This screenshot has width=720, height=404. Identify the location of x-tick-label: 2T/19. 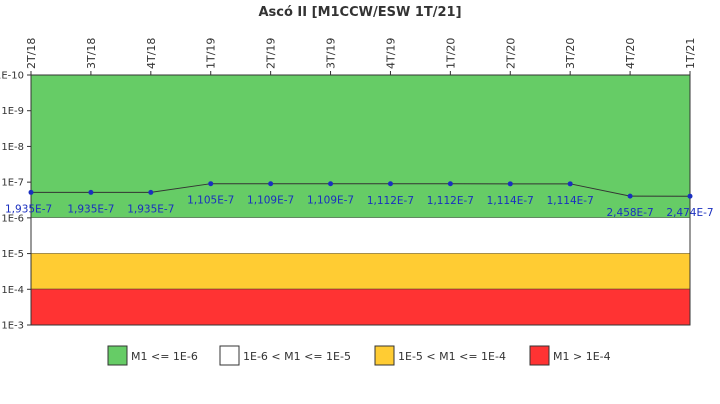
(271, 53).